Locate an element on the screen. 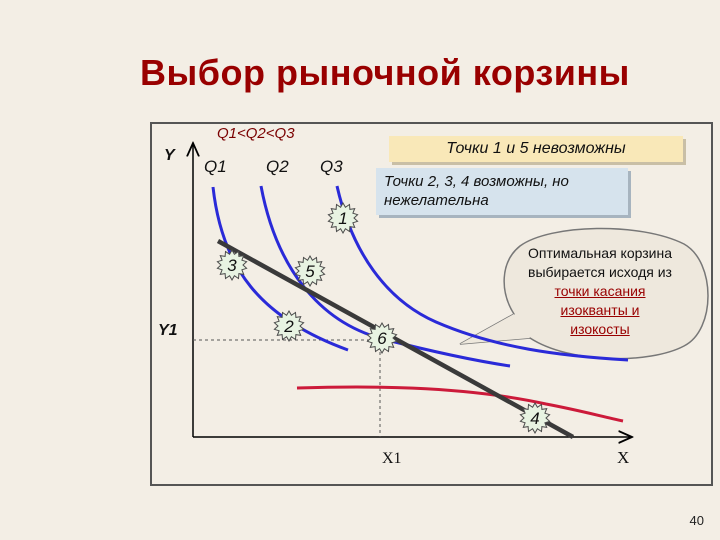 The height and width of the screenshot is (540, 720). point-marker-6: 6 is located at coordinates (382, 338).